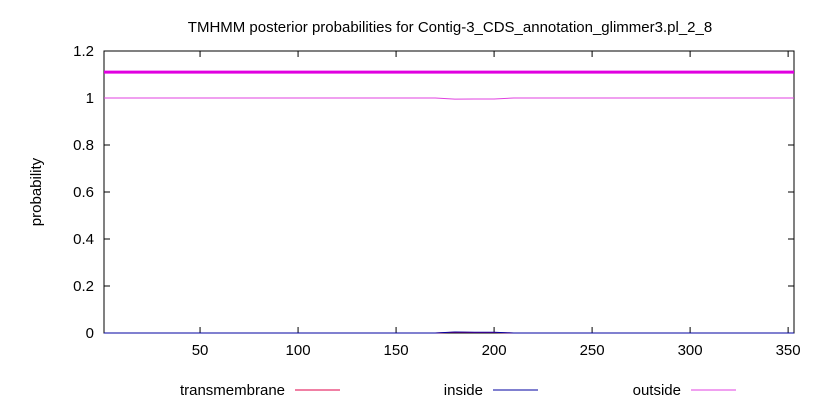 The image size is (821, 402). I want to click on legend: transmembrane inside outside, so click(458, 390).